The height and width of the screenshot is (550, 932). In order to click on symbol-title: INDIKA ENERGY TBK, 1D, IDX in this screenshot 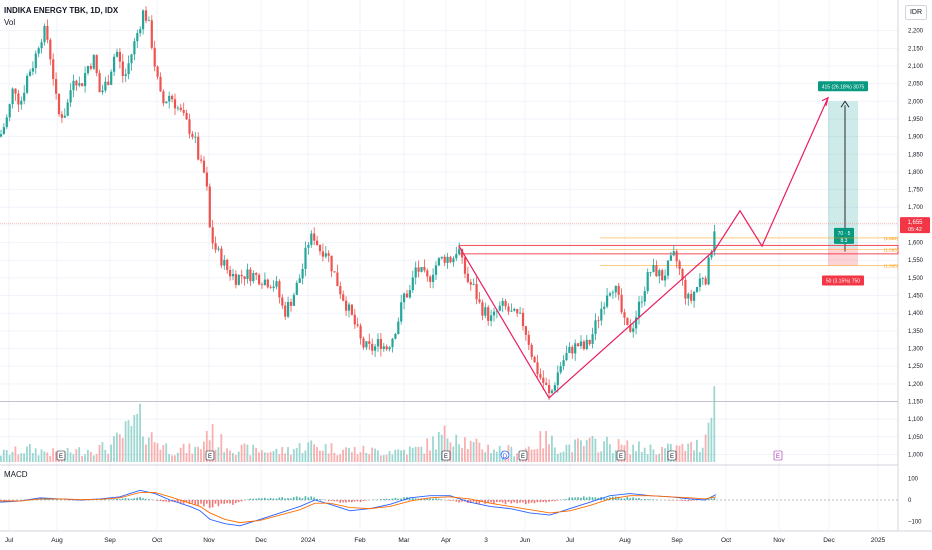, I will do `click(61, 10)`.